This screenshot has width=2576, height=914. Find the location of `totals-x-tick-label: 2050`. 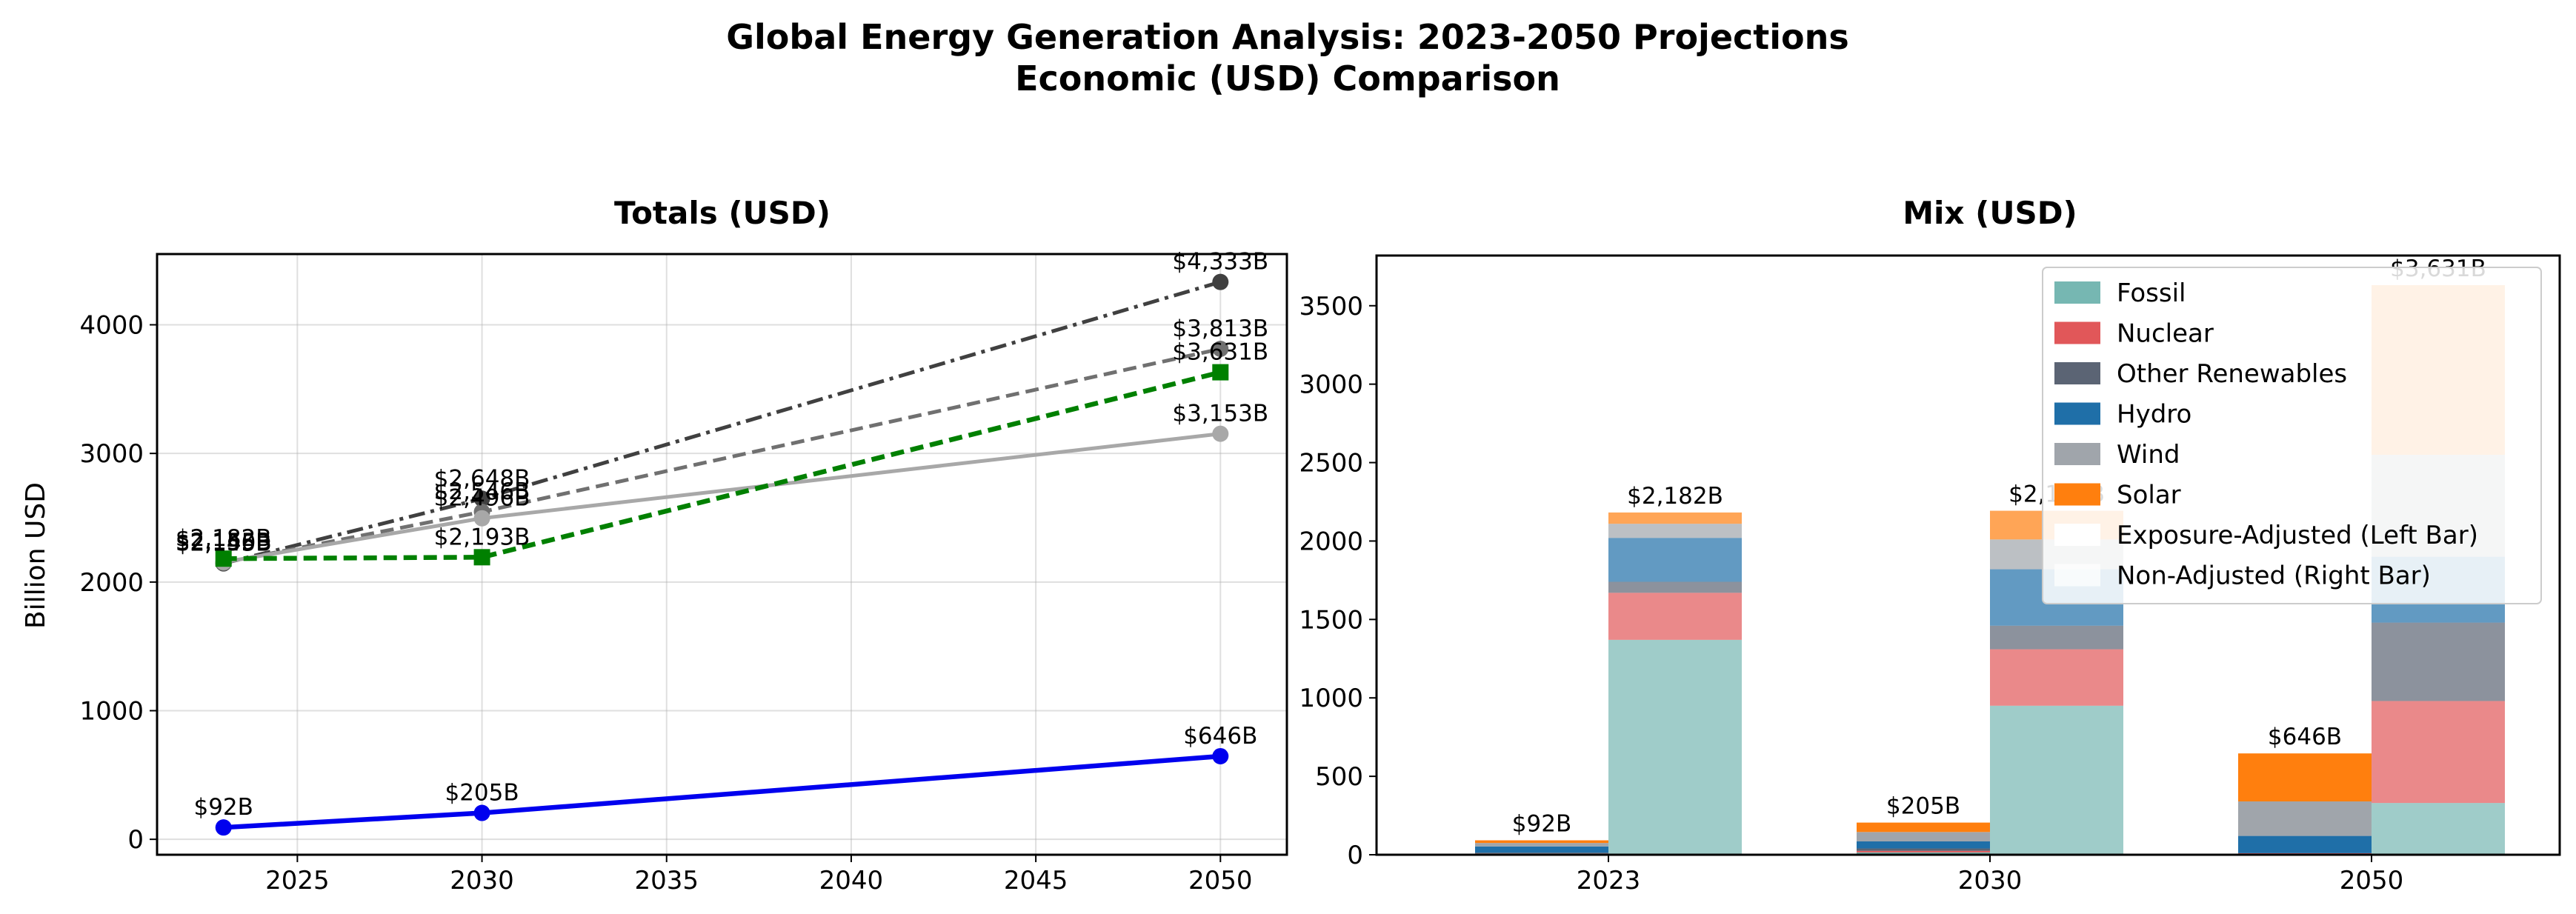

totals-x-tick-label: 2050 is located at coordinates (1220, 880).